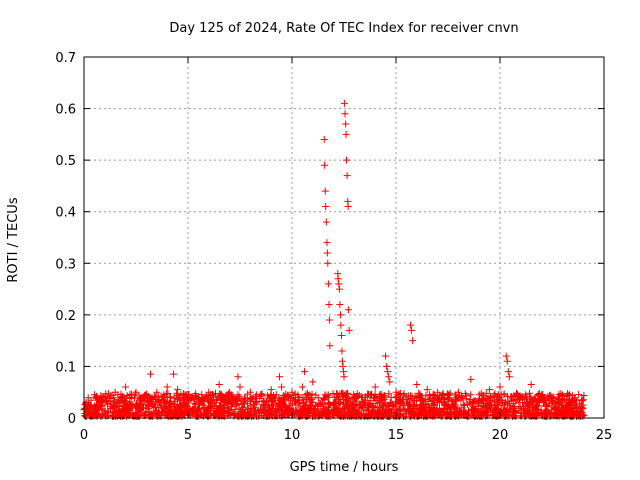 The width and height of the screenshot is (640, 480). I want to click on x-tick-label: 5, so click(188, 435).